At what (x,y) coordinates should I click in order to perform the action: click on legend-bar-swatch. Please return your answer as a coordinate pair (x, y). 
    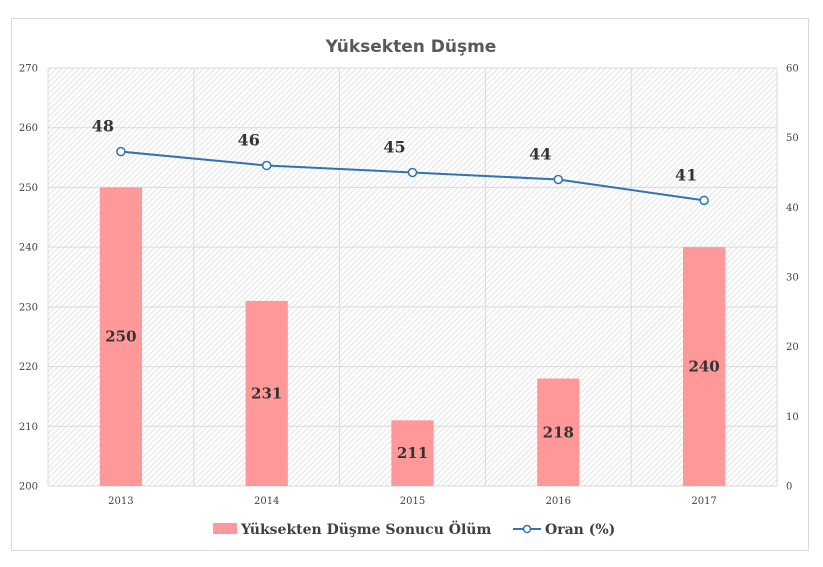
    Looking at the image, I should click on (225, 528).